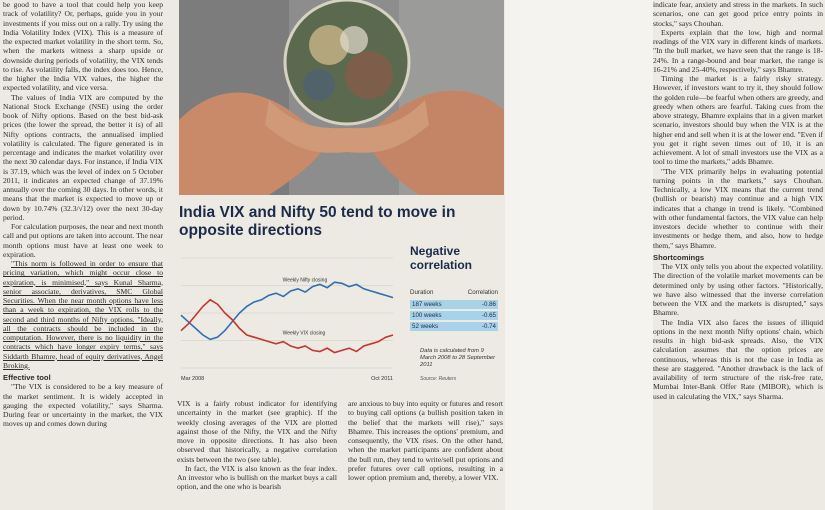 The image size is (825, 510). What do you see at coordinates (488, 326) in the screenshot?
I see `correlation-cell: -0.74` at bounding box center [488, 326].